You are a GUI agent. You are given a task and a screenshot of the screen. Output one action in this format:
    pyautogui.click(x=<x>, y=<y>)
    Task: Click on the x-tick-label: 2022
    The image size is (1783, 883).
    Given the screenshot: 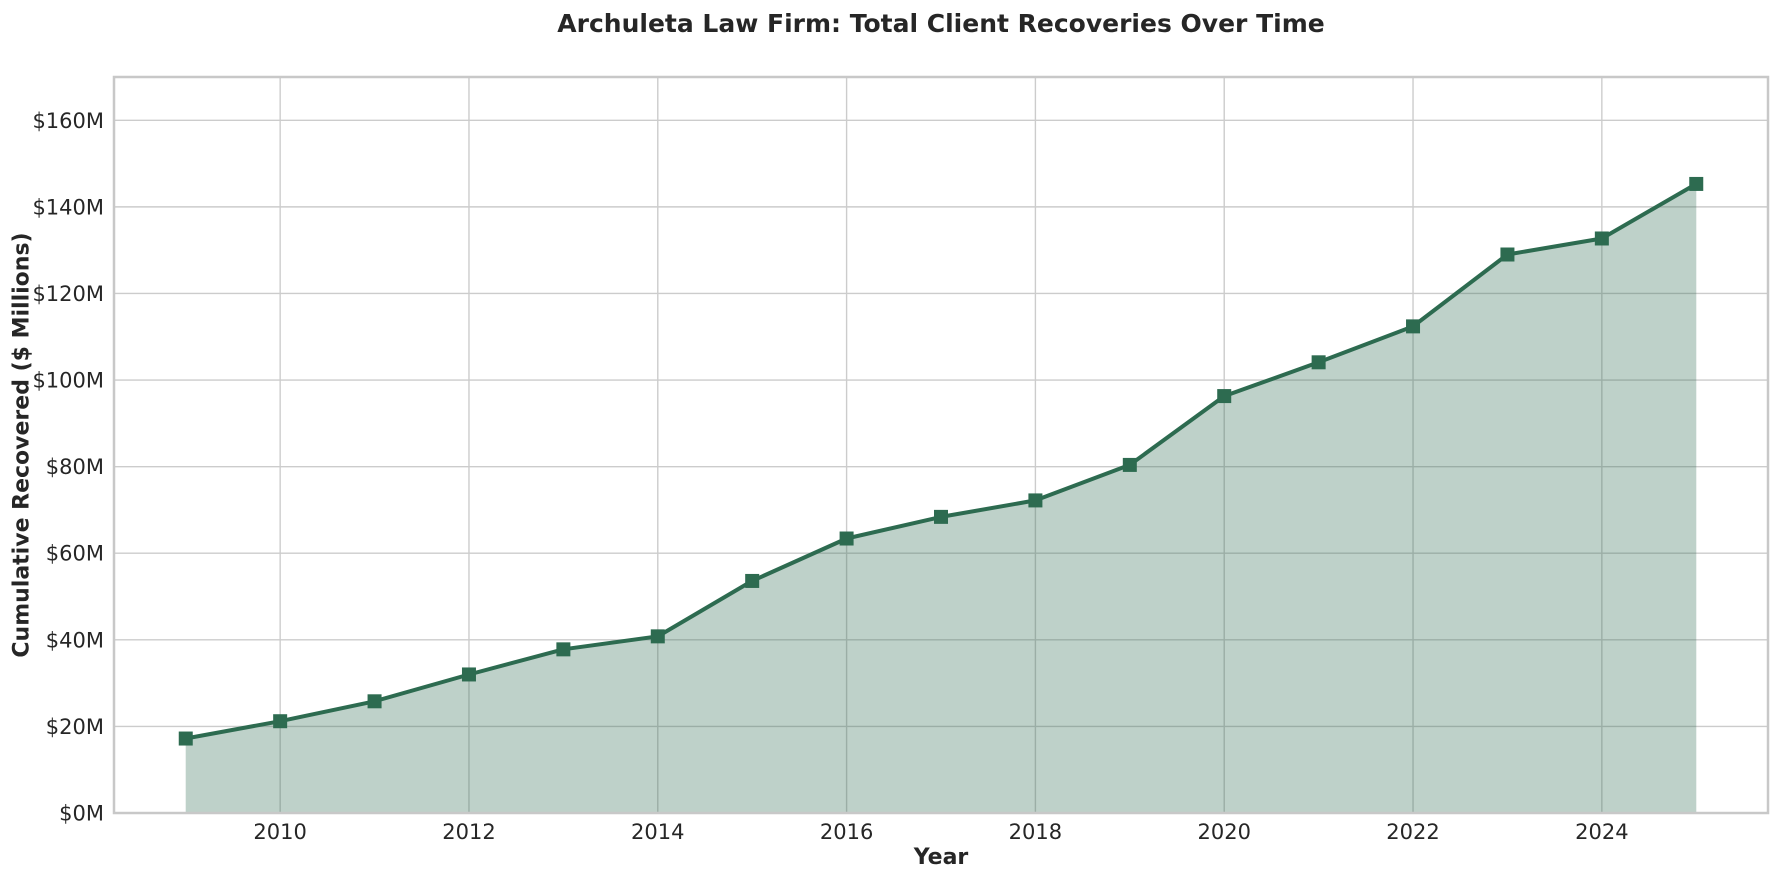 What is the action you would take?
    pyautogui.click(x=1412, y=832)
    